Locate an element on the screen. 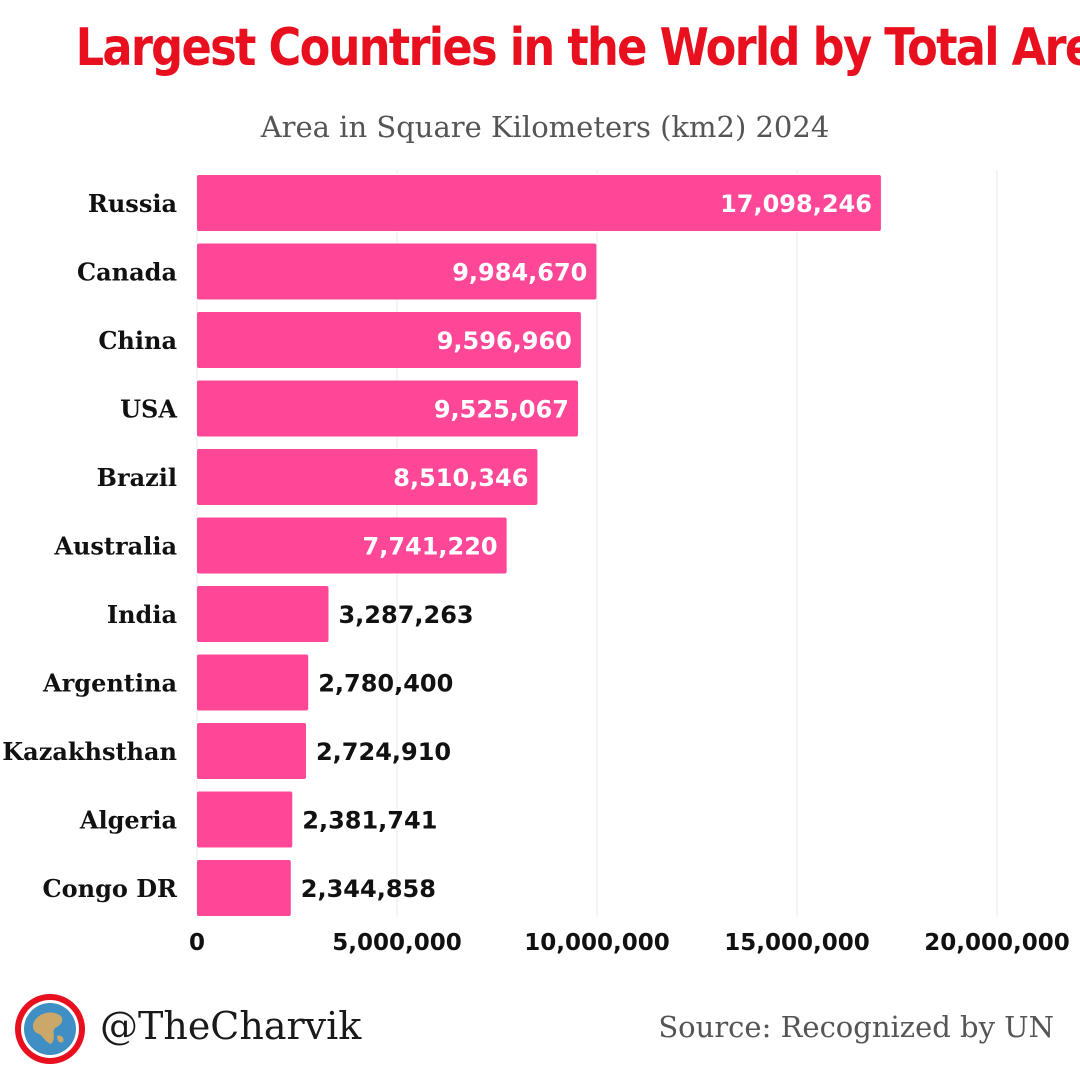 The image size is (1080, 1080). x-tick-label: 0 is located at coordinates (197, 943).